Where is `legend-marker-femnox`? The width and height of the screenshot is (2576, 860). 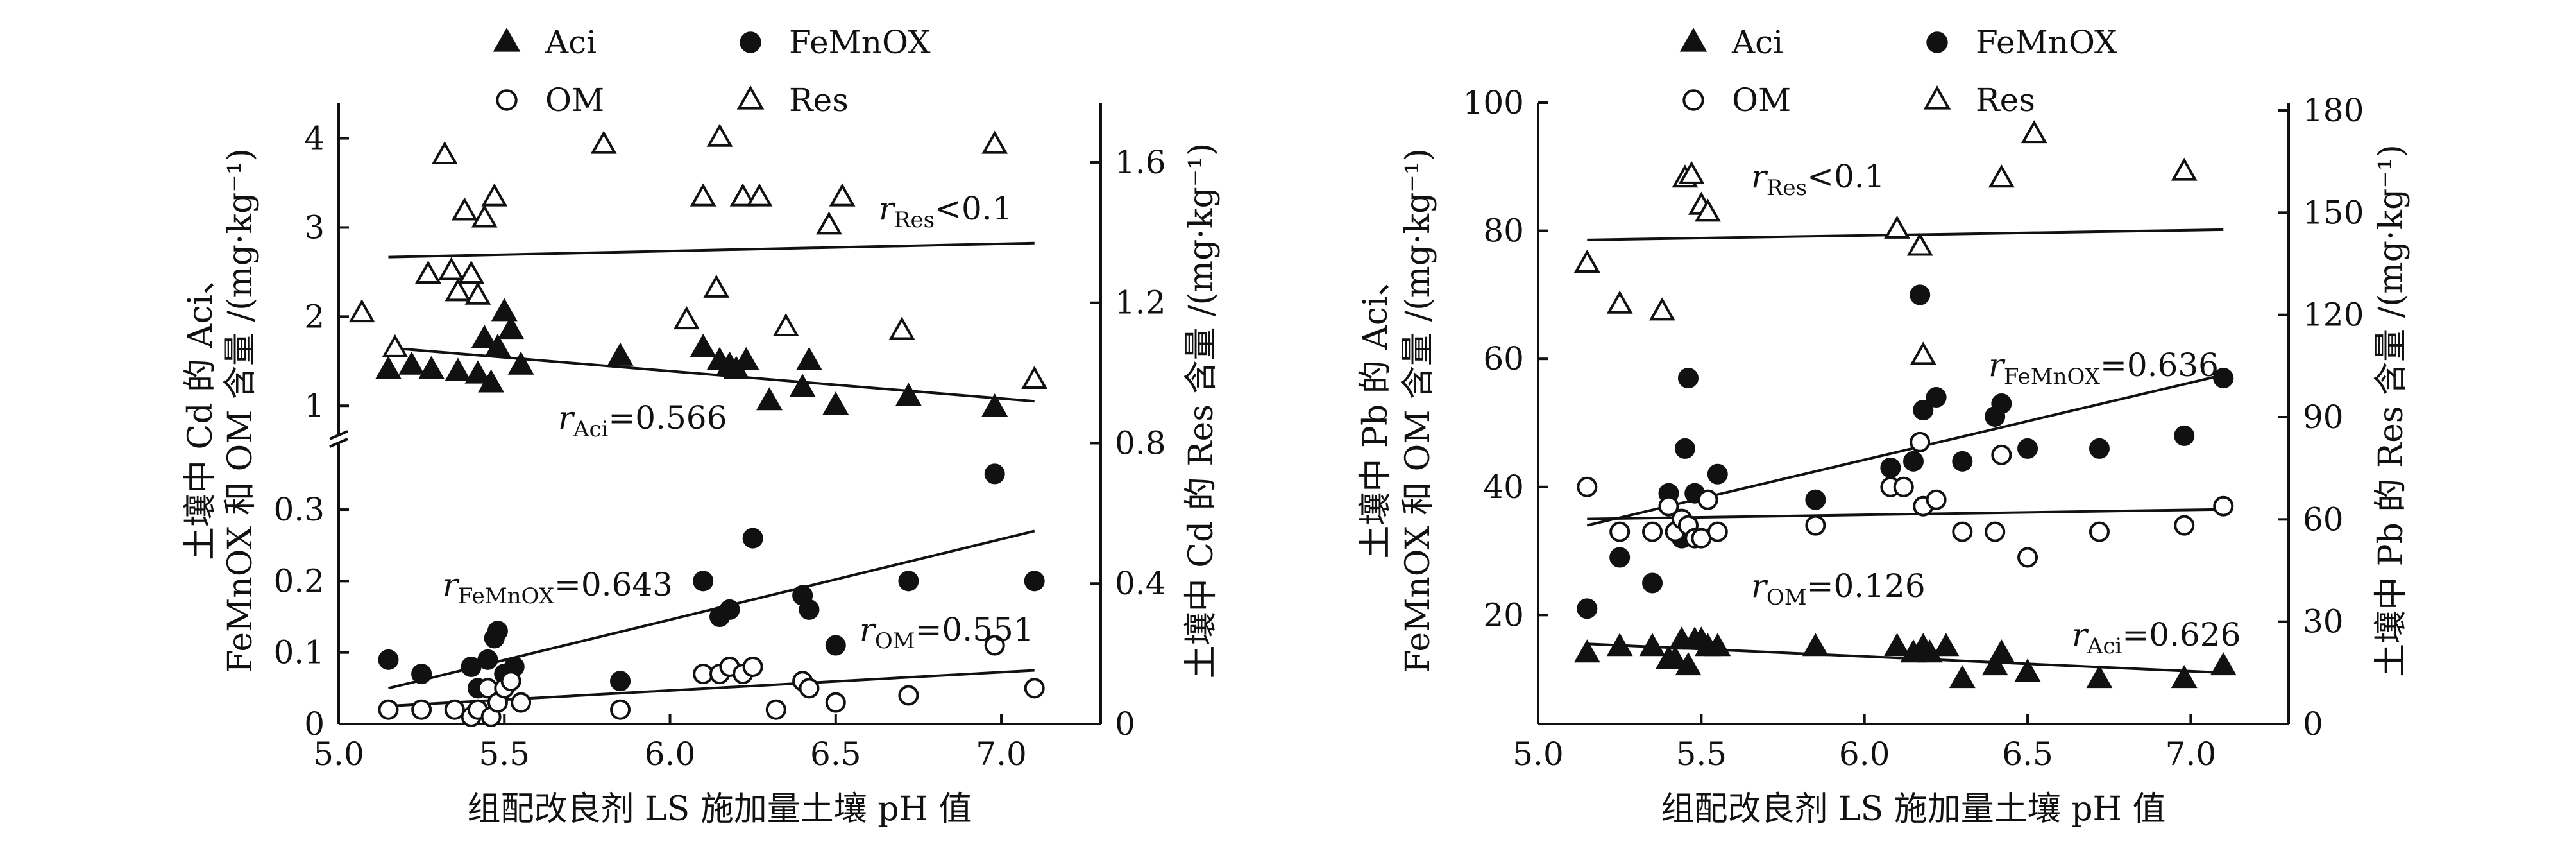 legend-marker-femnox is located at coordinates (750, 42).